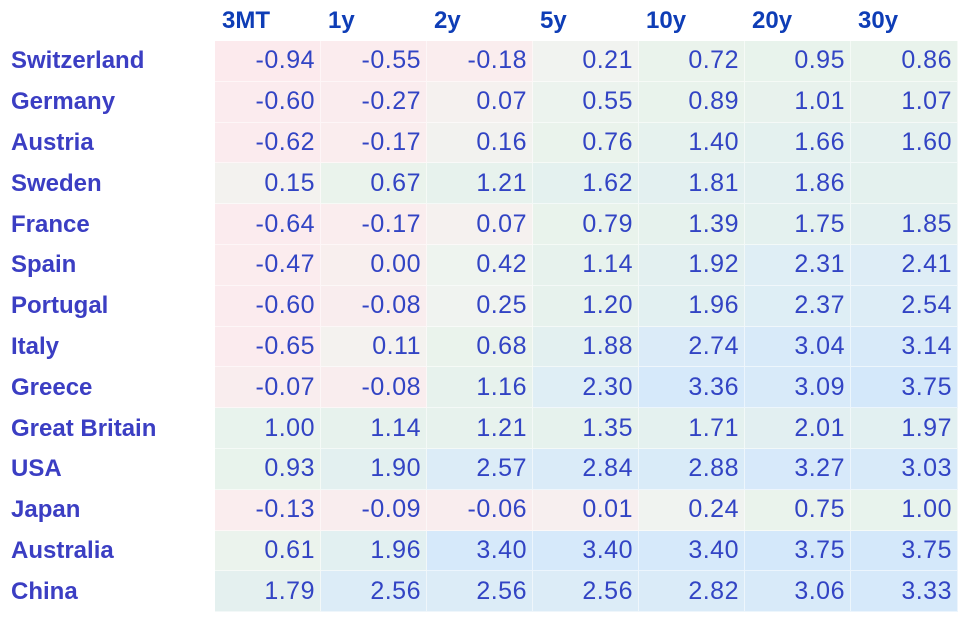 The height and width of the screenshot is (618, 960). I want to click on yield-cell: 3.06, so click(798, 592).